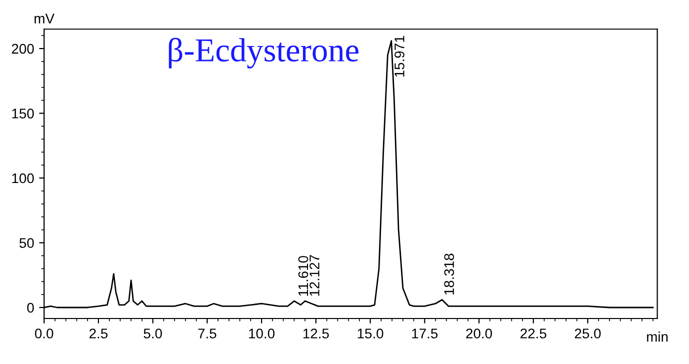 The width and height of the screenshot is (689, 364). I want to click on x-tick-label: 10.0, so click(262, 333).